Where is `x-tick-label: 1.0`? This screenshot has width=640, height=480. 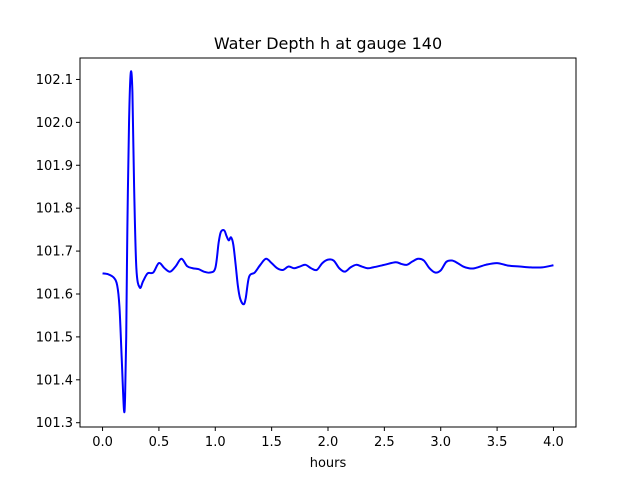
x-tick-label: 1.0 is located at coordinates (215, 442).